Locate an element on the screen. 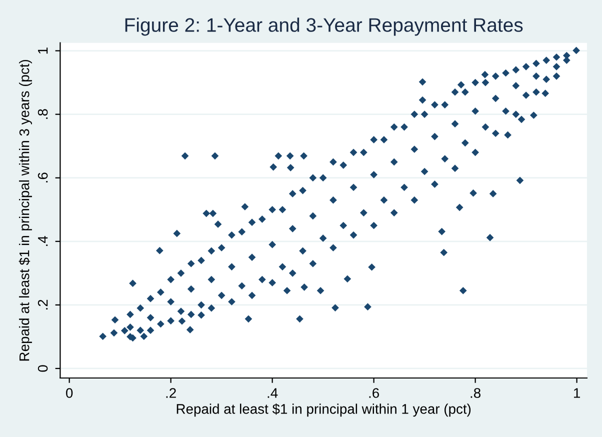  x-tick-label: .6 is located at coordinates (374, 393).